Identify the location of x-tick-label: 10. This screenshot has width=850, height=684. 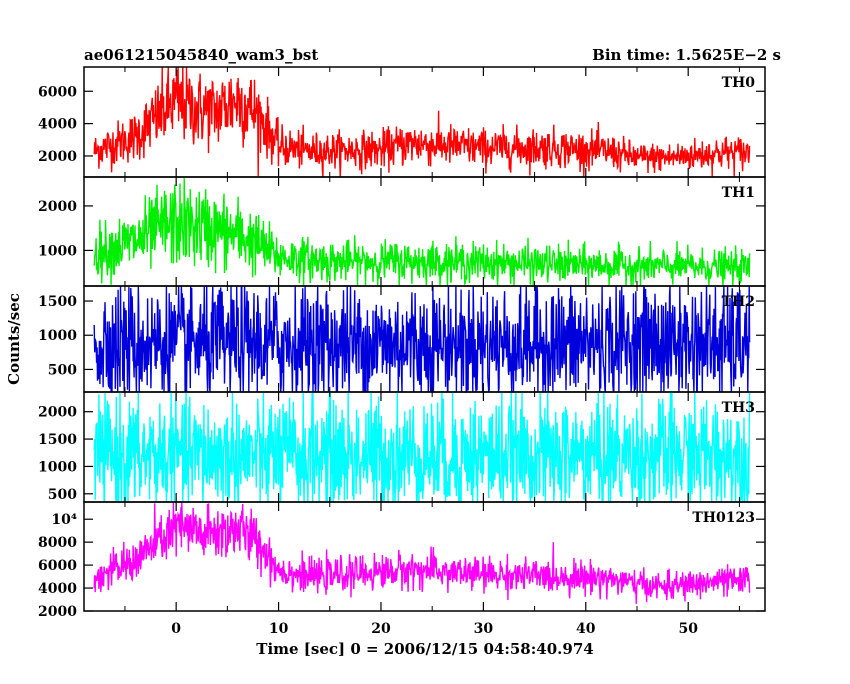
(279, 629).